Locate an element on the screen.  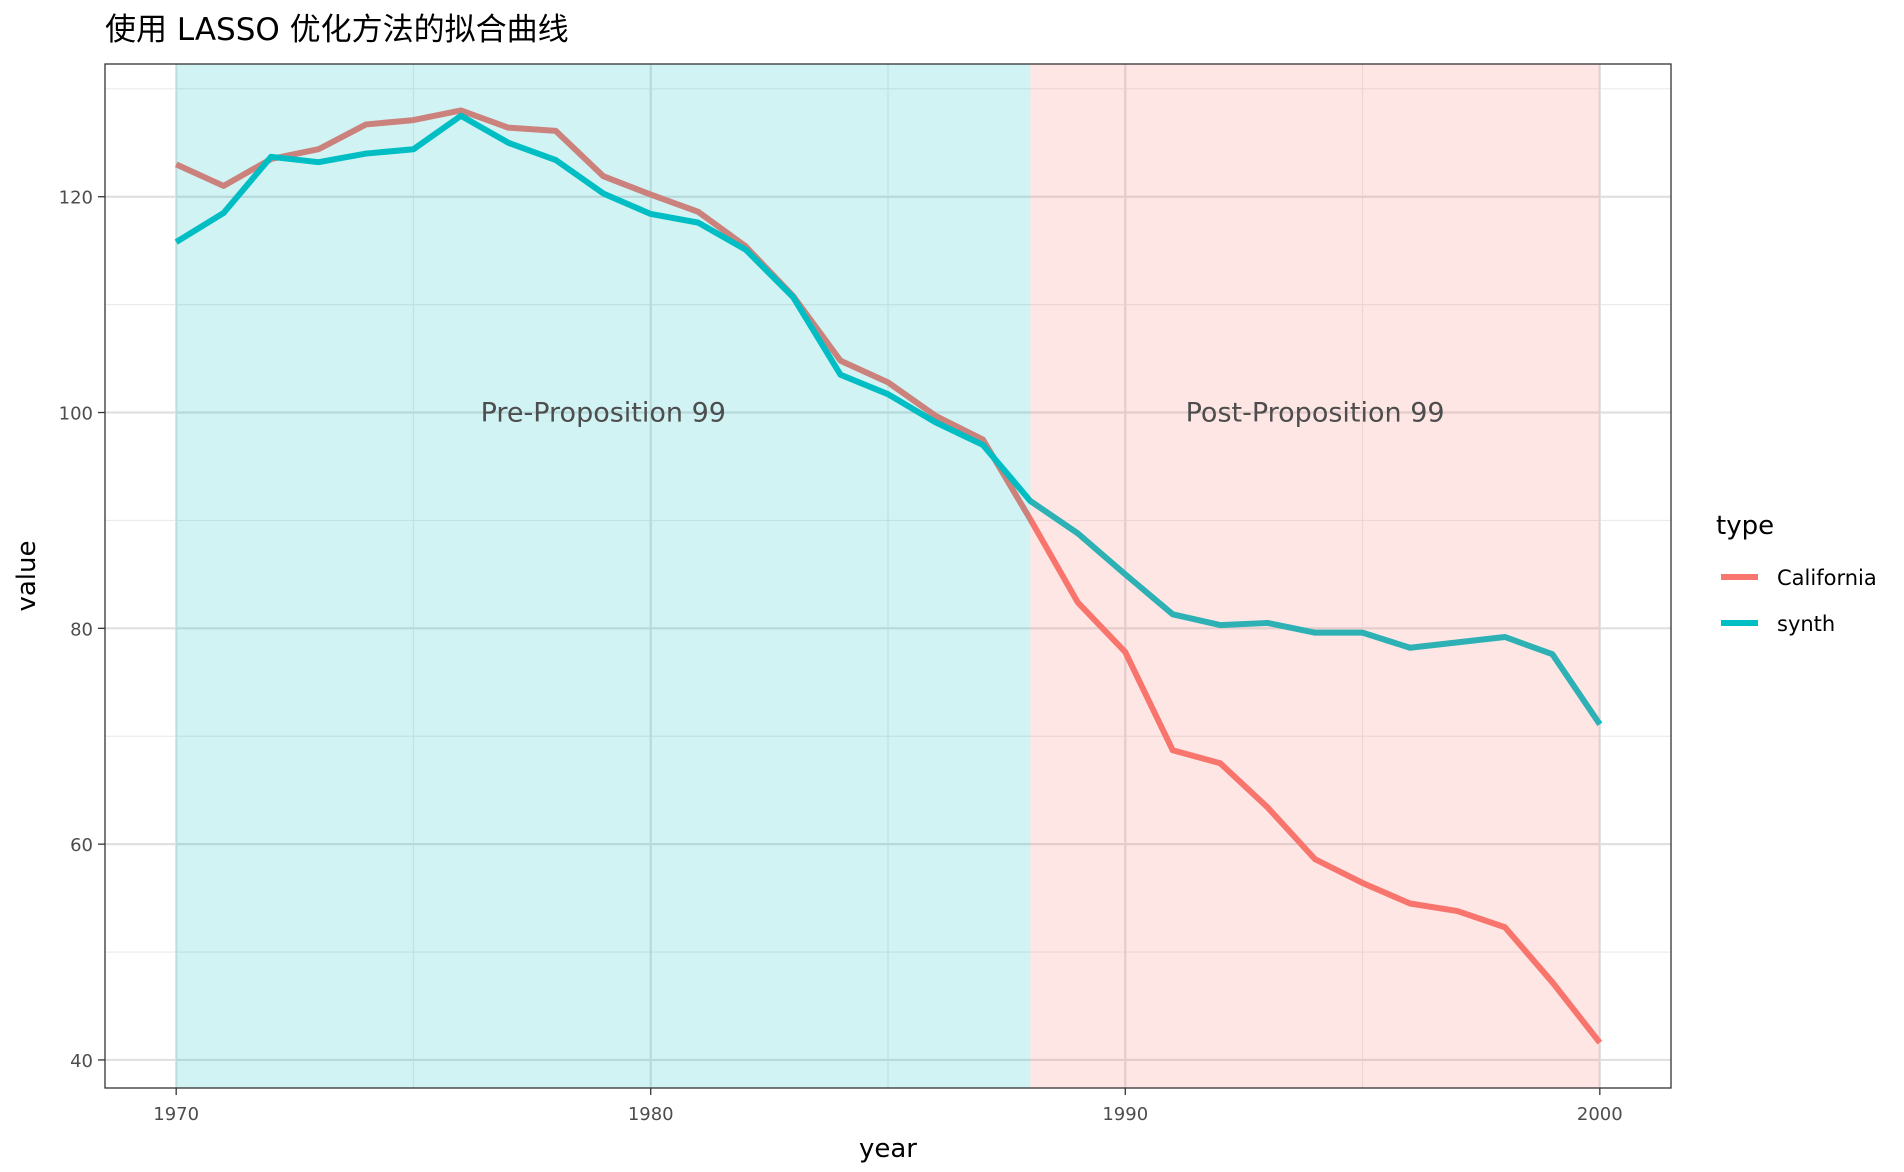
legend-title: type is located at coordinates (1745, 526).